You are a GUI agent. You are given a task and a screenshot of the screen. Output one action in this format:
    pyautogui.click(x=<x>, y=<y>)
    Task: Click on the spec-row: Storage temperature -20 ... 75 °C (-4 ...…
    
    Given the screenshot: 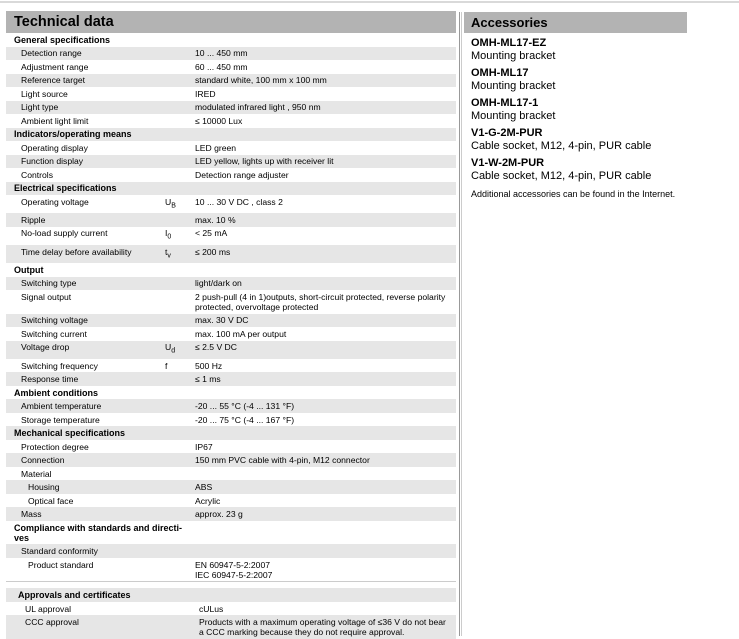 What is the action you would take?
    pyautogui.click(x=231, y=420)
    